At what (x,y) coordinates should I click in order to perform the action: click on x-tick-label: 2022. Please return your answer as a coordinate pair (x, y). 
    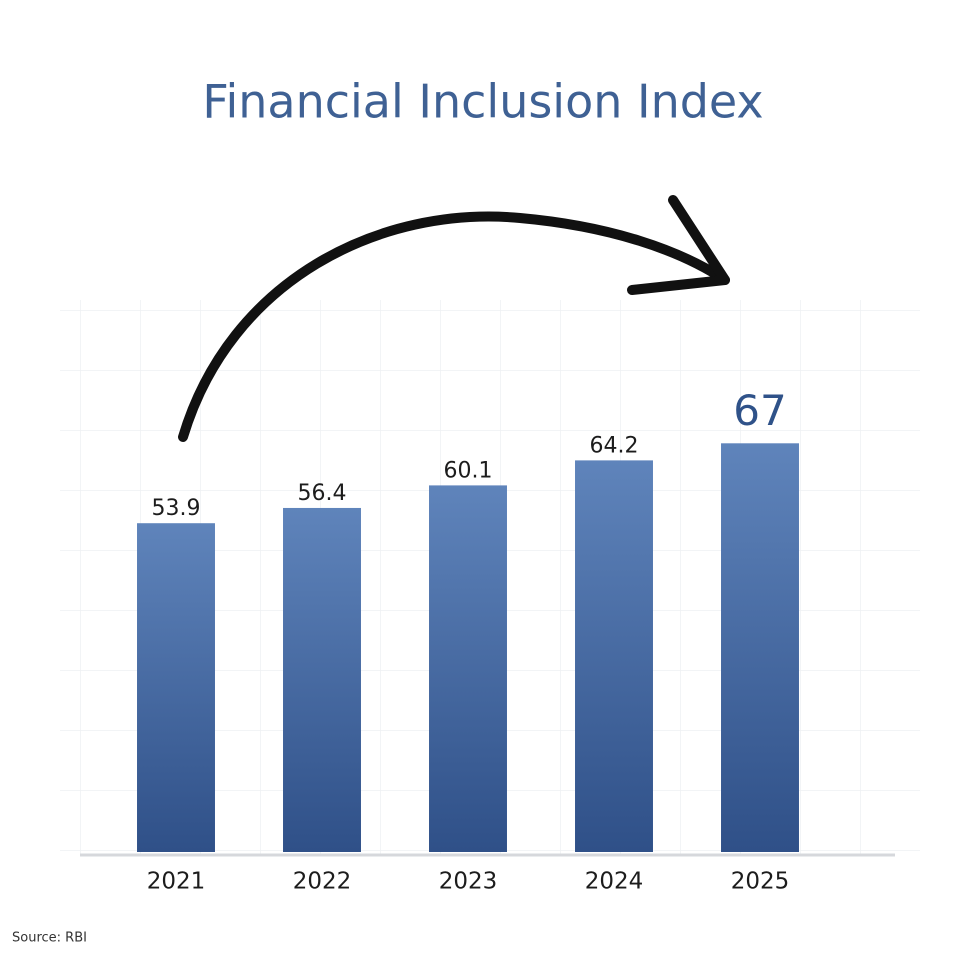
    Looking at the image, I should click on (322, 882).